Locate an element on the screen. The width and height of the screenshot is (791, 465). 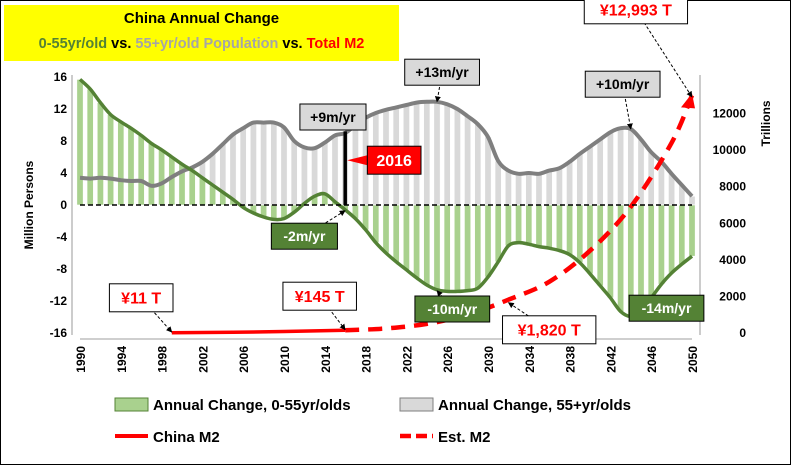
callout-label: +13m/yr is located at coordinates (442, 72).